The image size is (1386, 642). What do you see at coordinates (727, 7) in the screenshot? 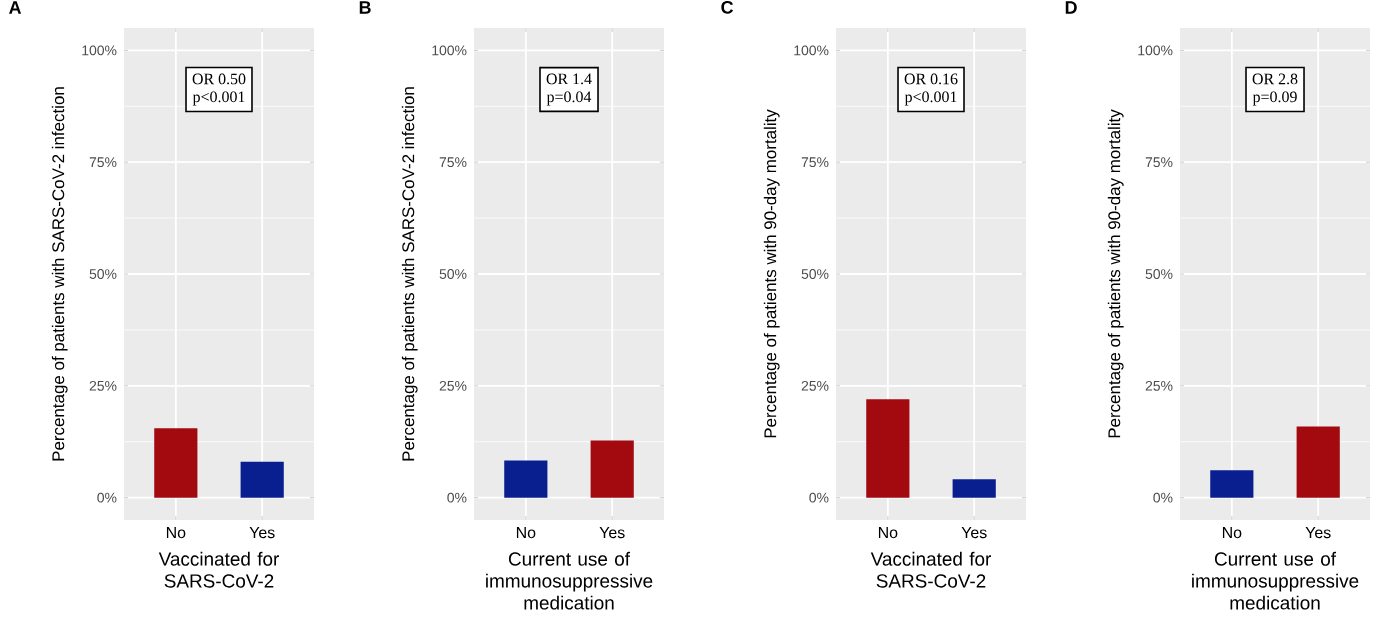
I see `chart-title: C` at bounding box center [727, 7].